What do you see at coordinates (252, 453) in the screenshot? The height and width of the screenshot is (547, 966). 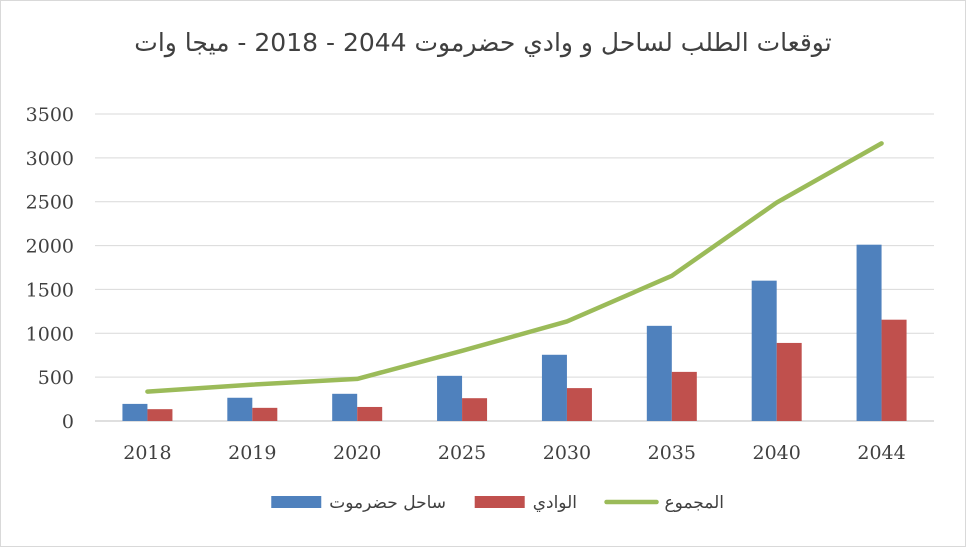 I see `x-tick-label: 2019` at bounding box center [252, 453].